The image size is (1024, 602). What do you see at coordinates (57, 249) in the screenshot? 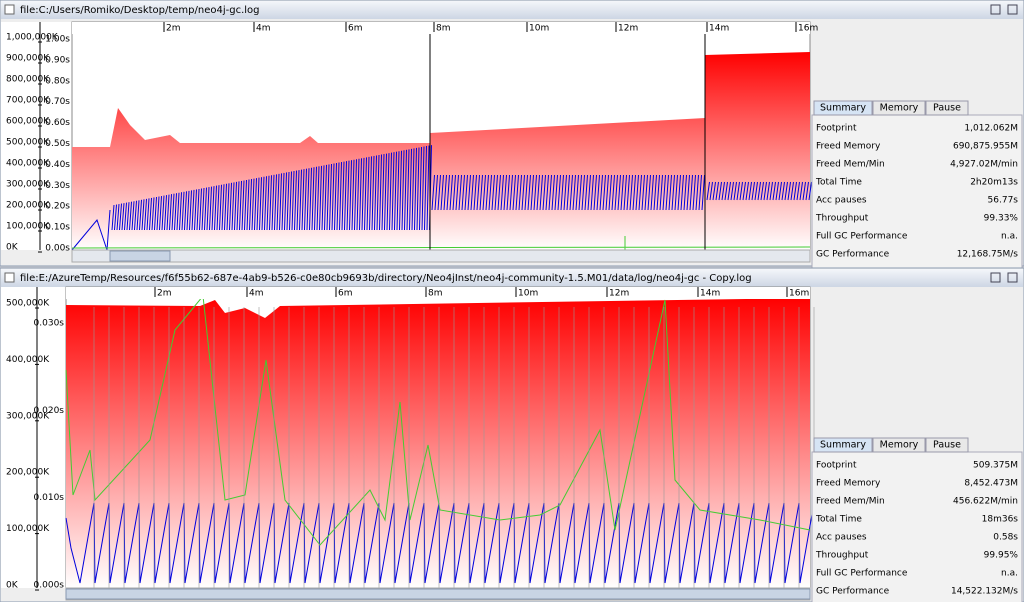
I see `time-tick-label: 0.00s` at bounding box center [57, 249].